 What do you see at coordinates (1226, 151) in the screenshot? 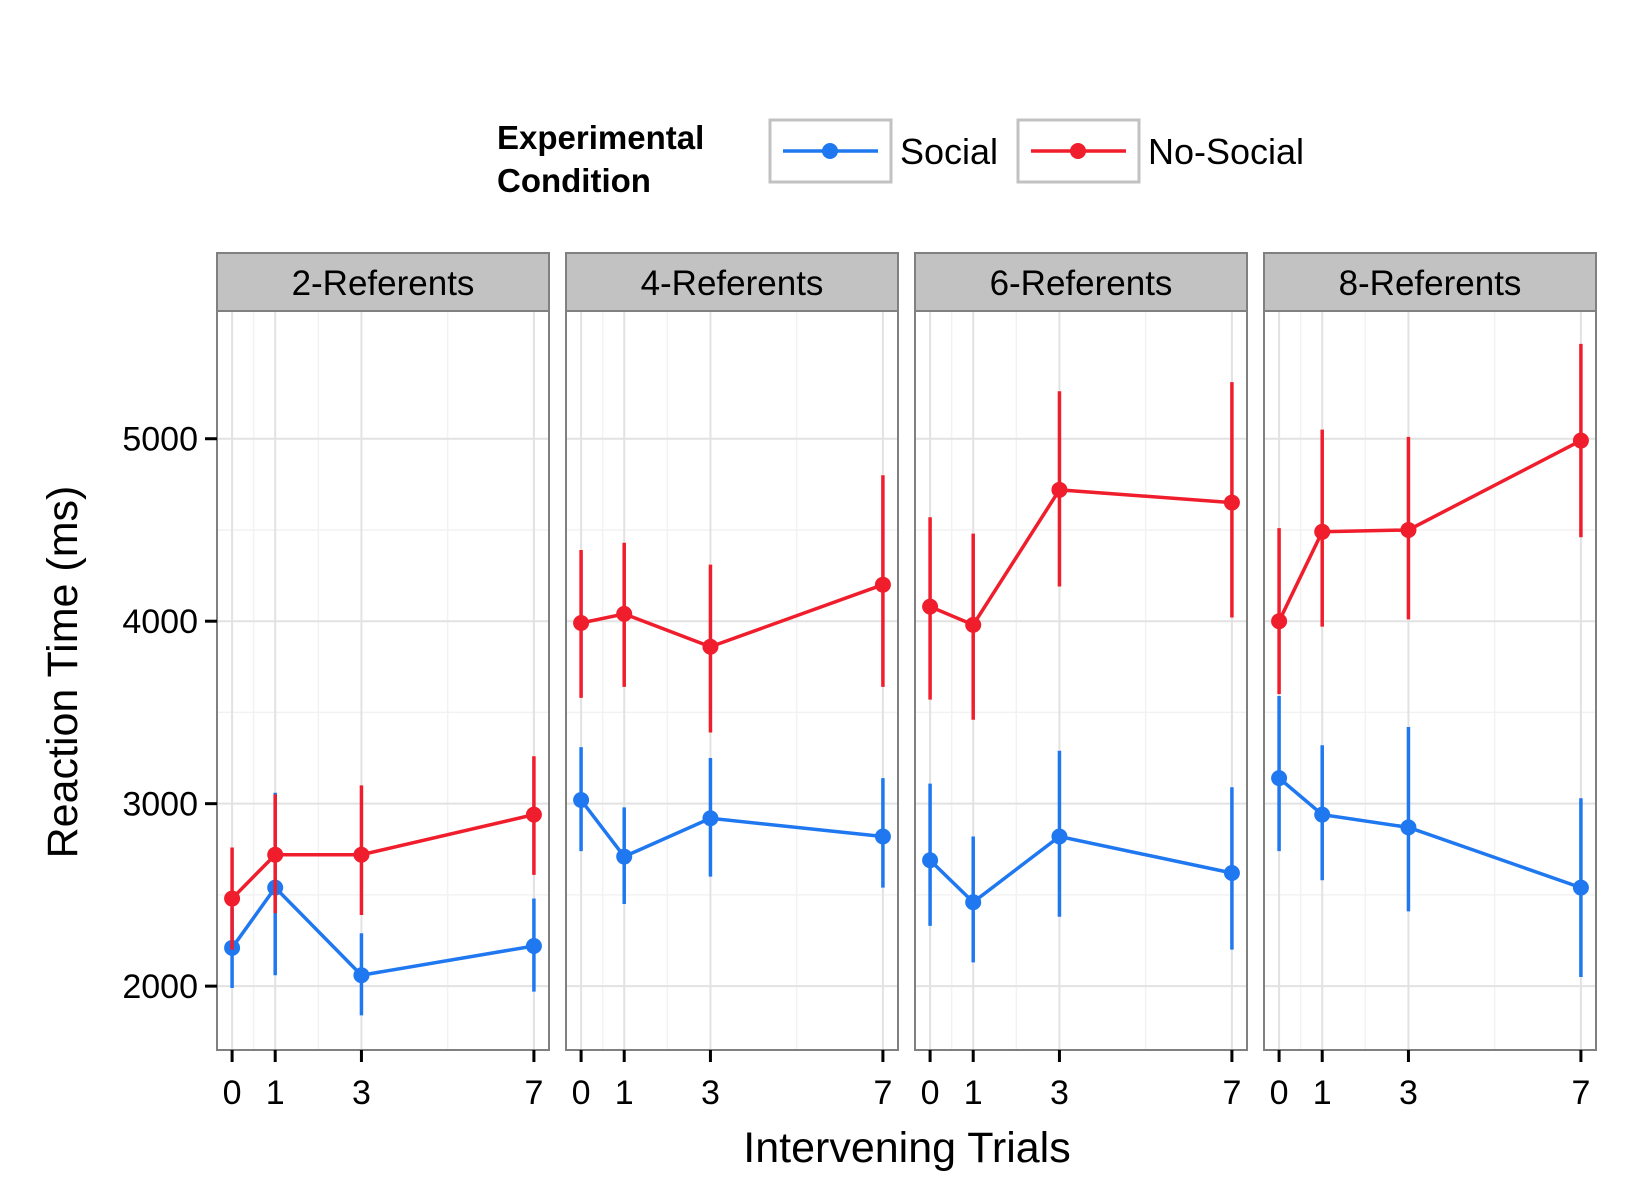
I see `legend-label-no-social: No-Social` at bounding box center [1226, 151].